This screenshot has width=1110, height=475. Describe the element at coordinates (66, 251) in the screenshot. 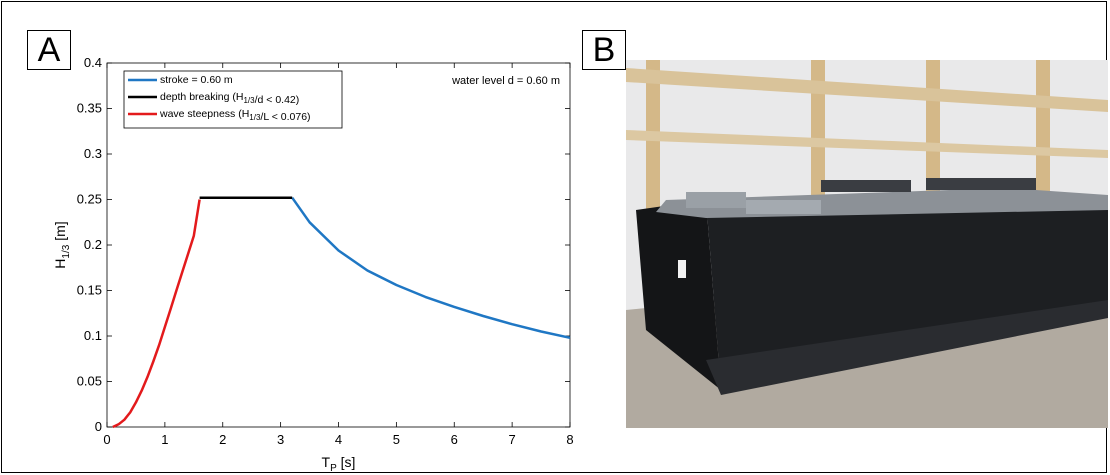

I see `y-axis-label-sub: 1/3` at that location.